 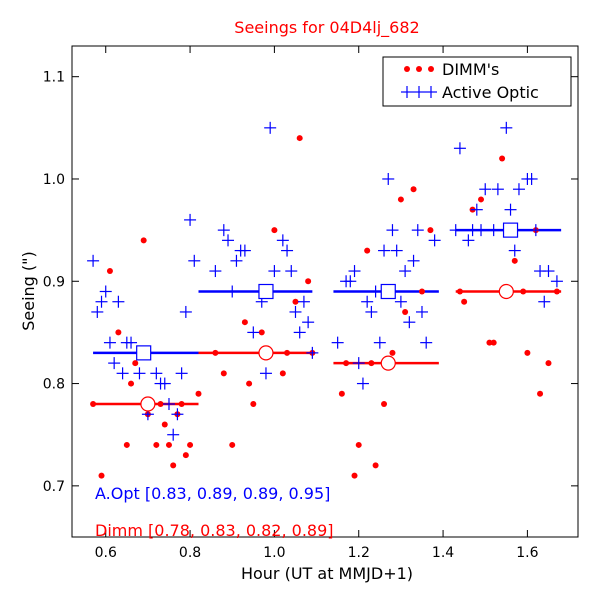 I want to click on annotation-dimm: Dimm [0.78, 0.83, 0.82, 0.89], so click(x=214, y=530).